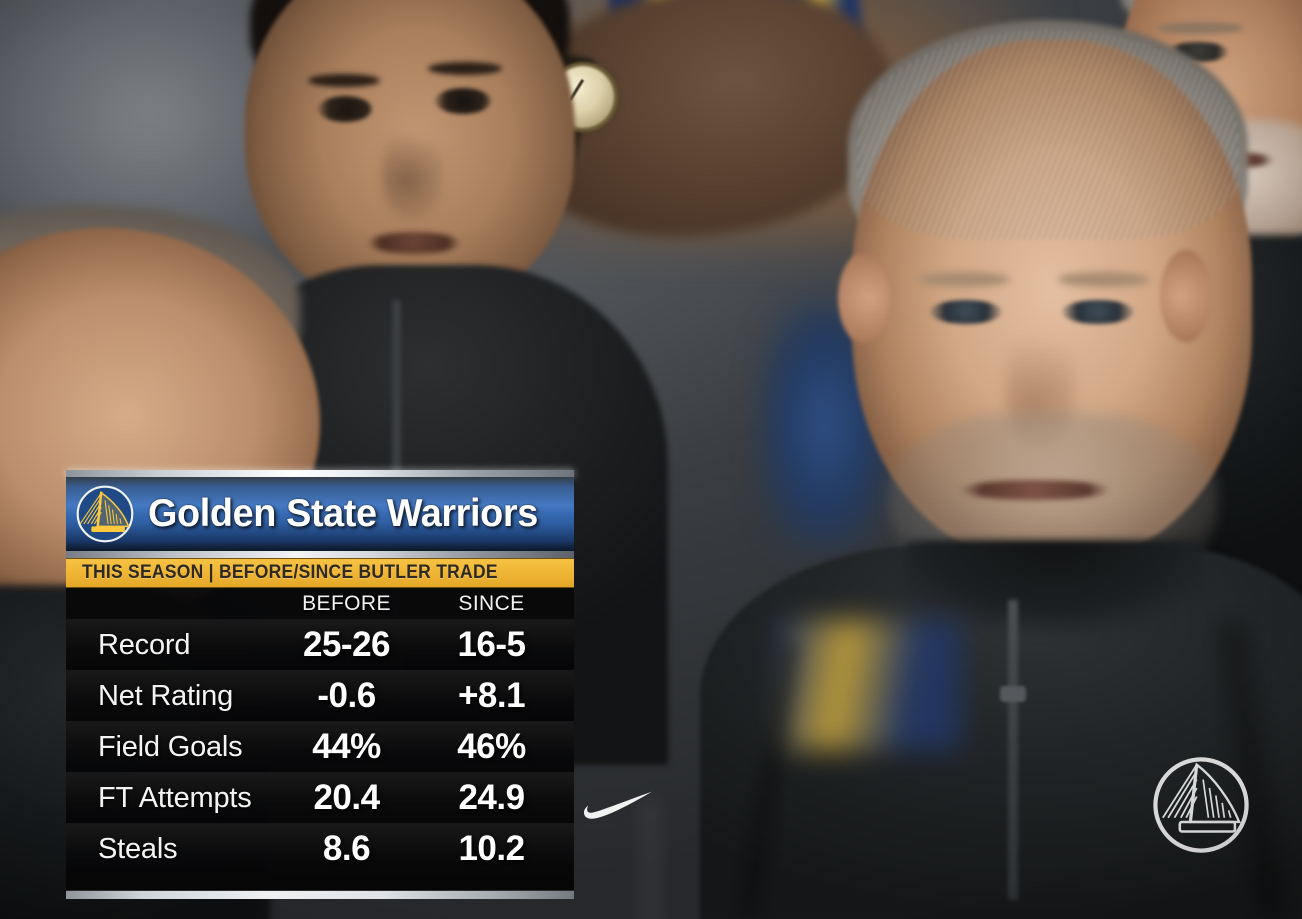 The image size is (1302, 919). Describe the element at coordinates (346, 848) in the screenshot. I see `stat-value-before: 8.6` at that location.